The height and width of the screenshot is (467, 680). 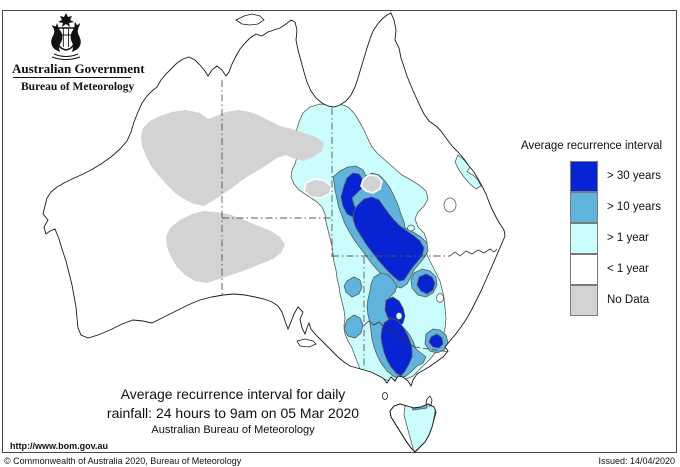 What do you see at coordinates (388, 239) in the screenshot?
I see `region-gt30yr-main` at bounding box center [388, 239].